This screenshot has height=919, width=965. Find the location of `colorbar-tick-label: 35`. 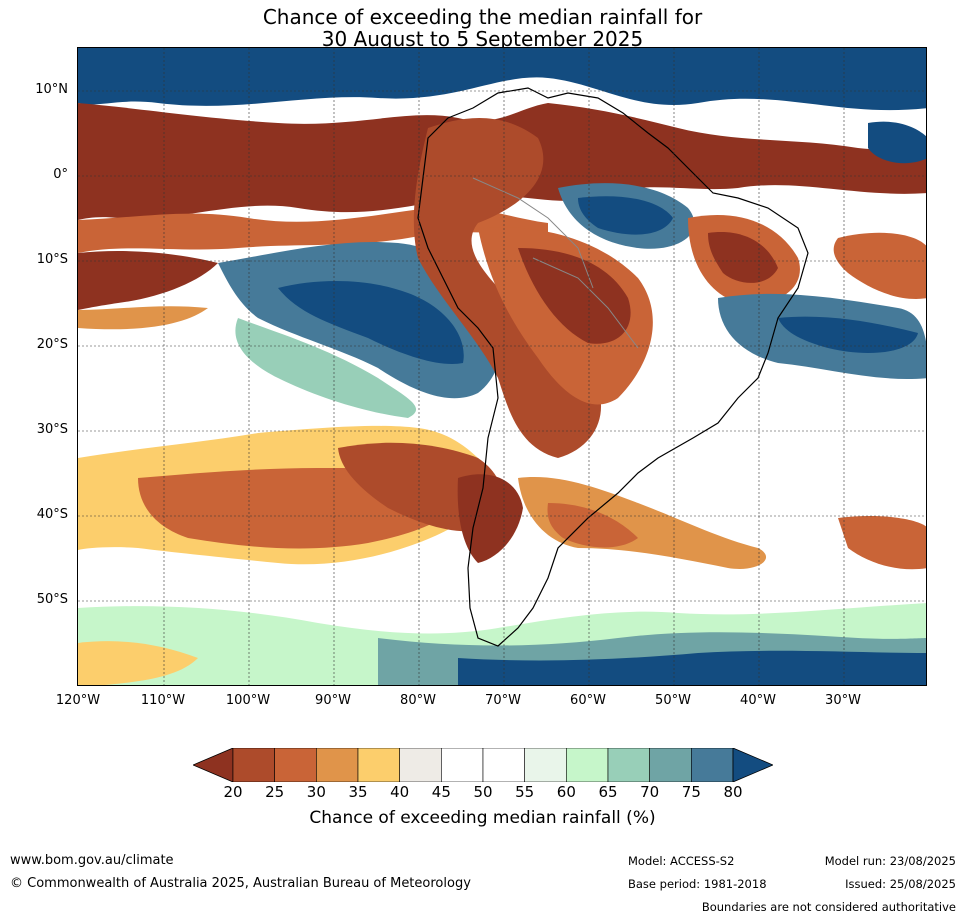

colorbar-tick-label: 35 is located at coordinates (358, 792).